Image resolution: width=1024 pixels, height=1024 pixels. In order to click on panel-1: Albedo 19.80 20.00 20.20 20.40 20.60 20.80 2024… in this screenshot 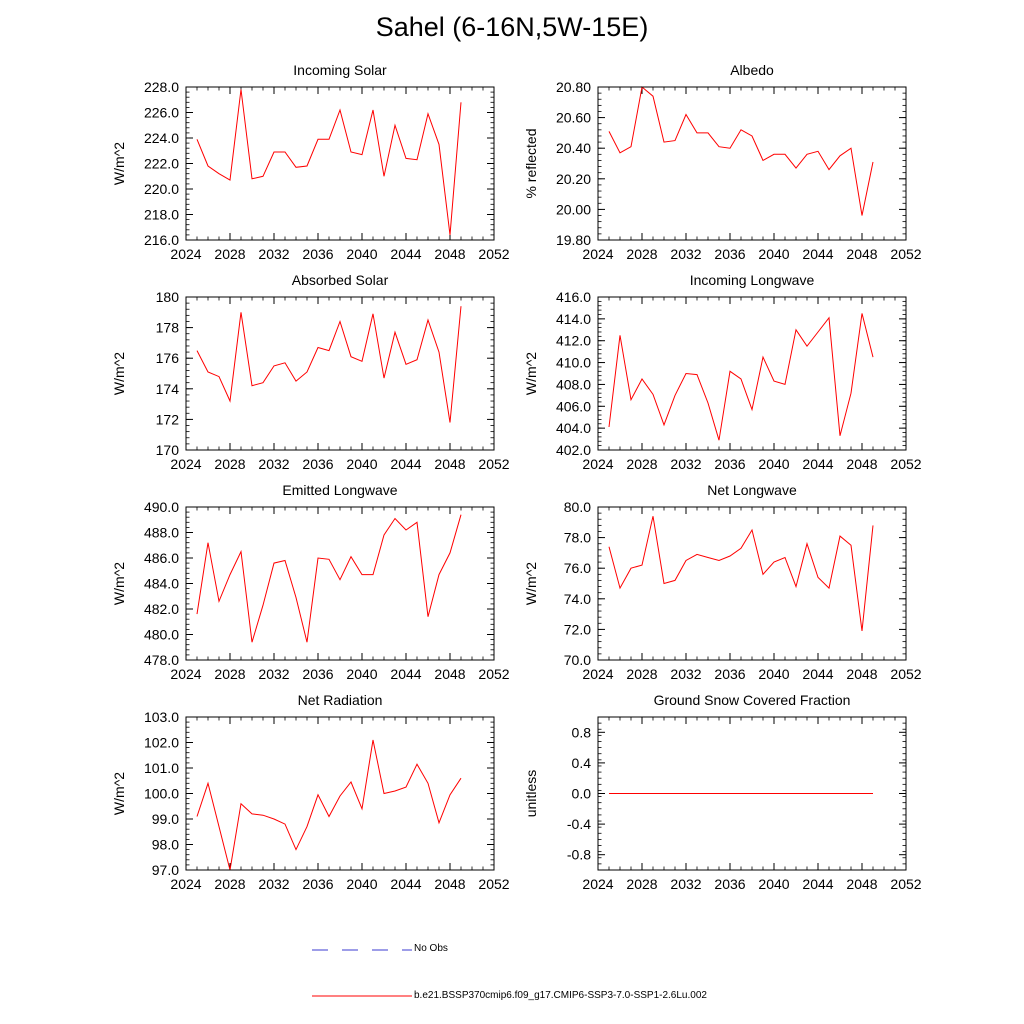, I will do `click(722, 162)`.